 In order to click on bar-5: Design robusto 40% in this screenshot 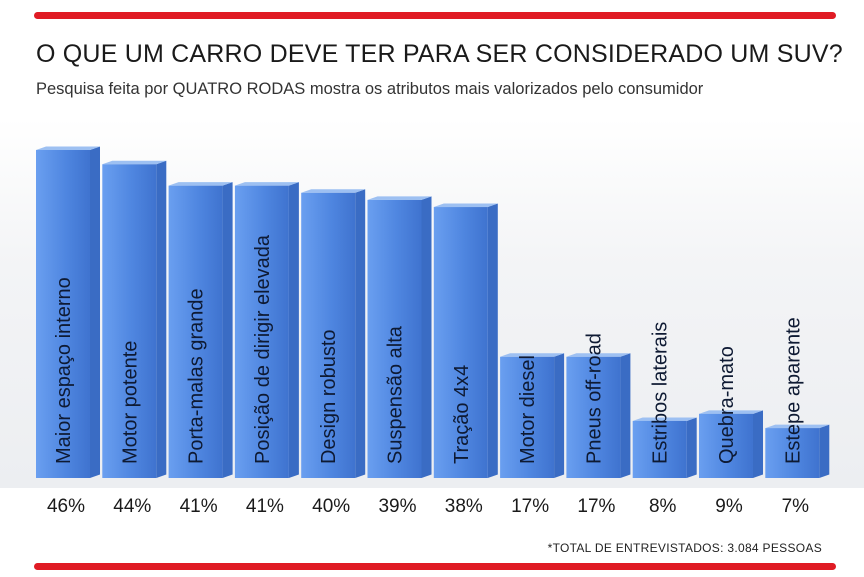, I will do `click(333, 353)`.